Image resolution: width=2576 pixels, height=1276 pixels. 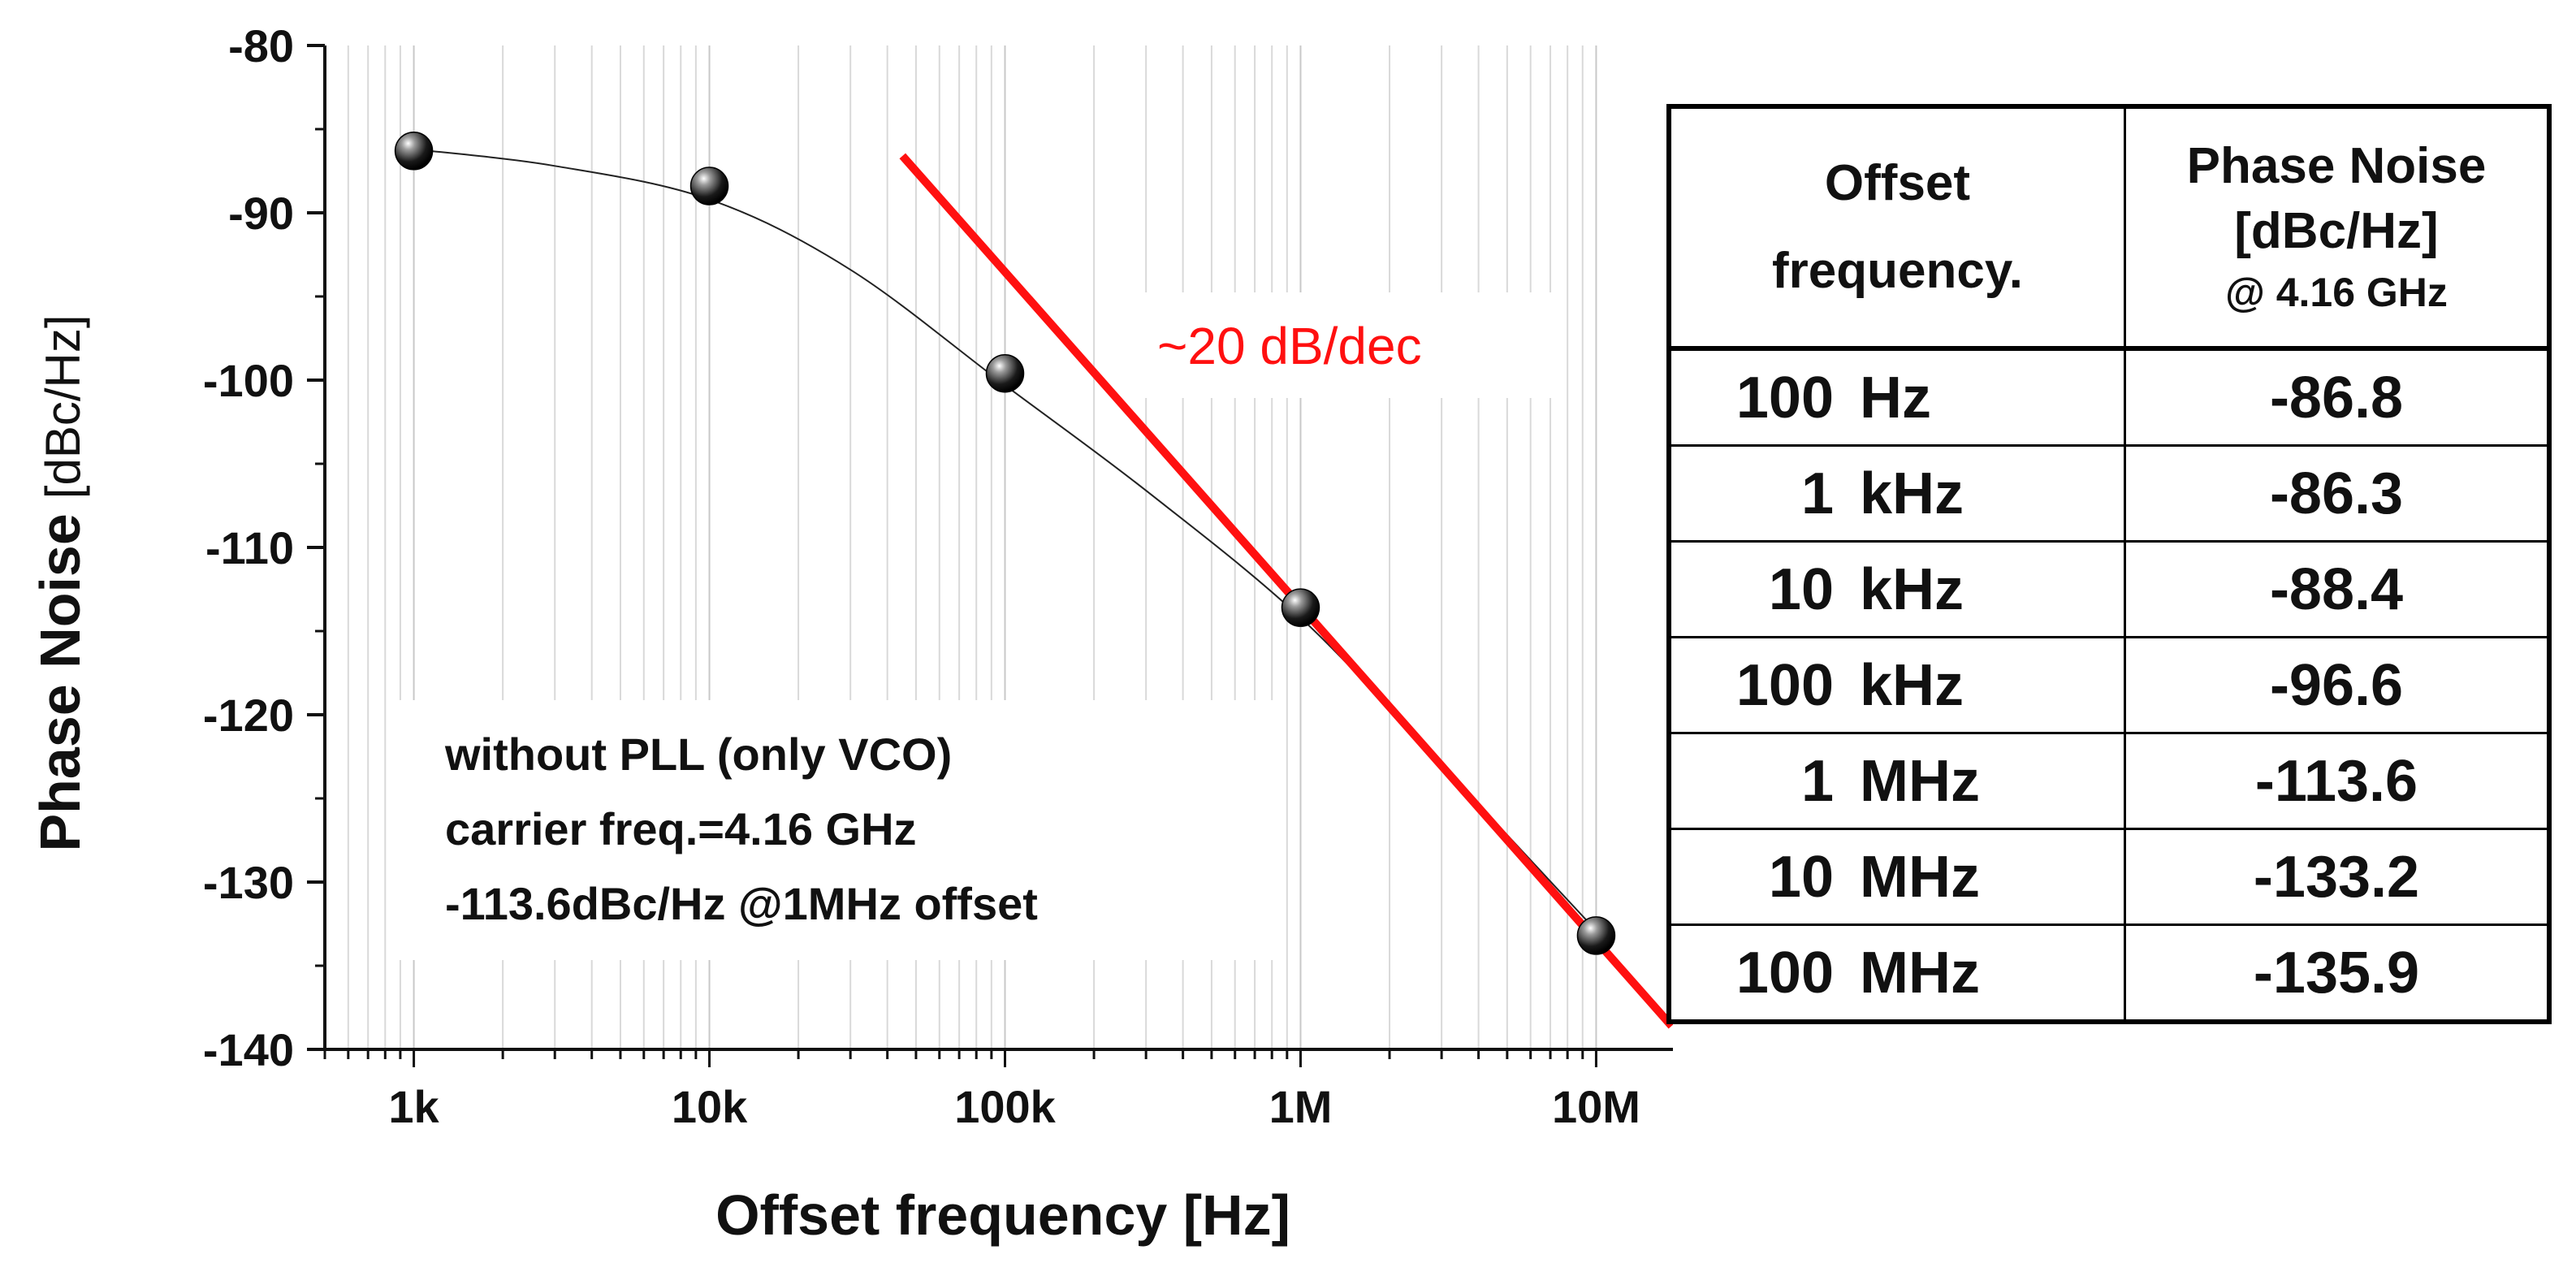 What do you see at coordinates (1301, 1106) in the screenshot?
I see `x-tick-label: 1M` at bounding box center [1301, 1106].